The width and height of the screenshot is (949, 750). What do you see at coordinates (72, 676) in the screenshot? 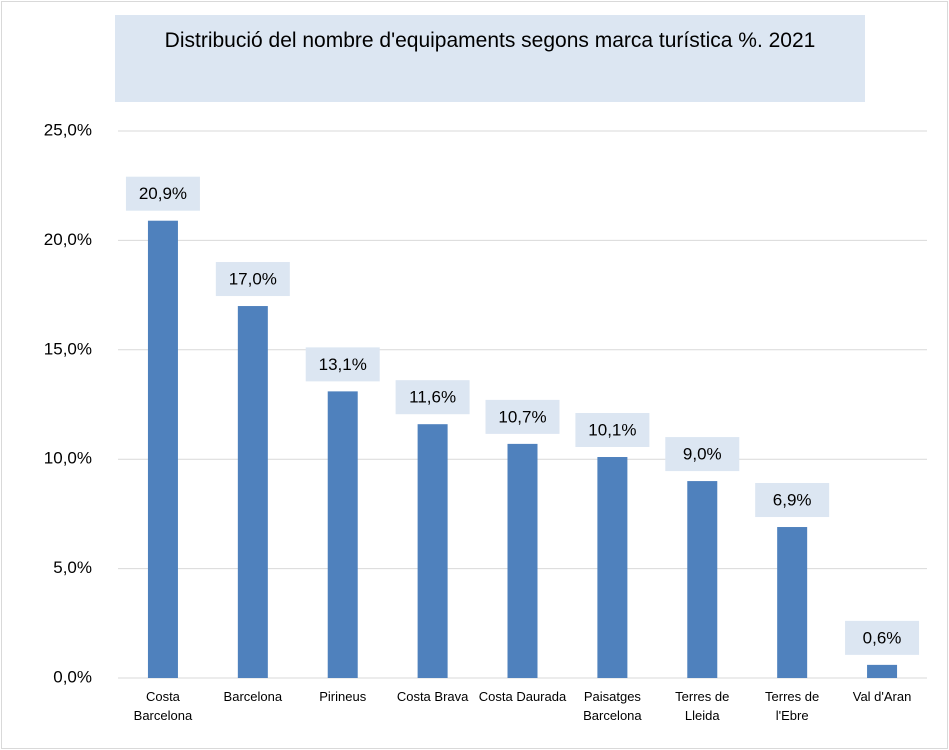
I see `y-tick-label: 0,0%` at bounding box center [72, 676].